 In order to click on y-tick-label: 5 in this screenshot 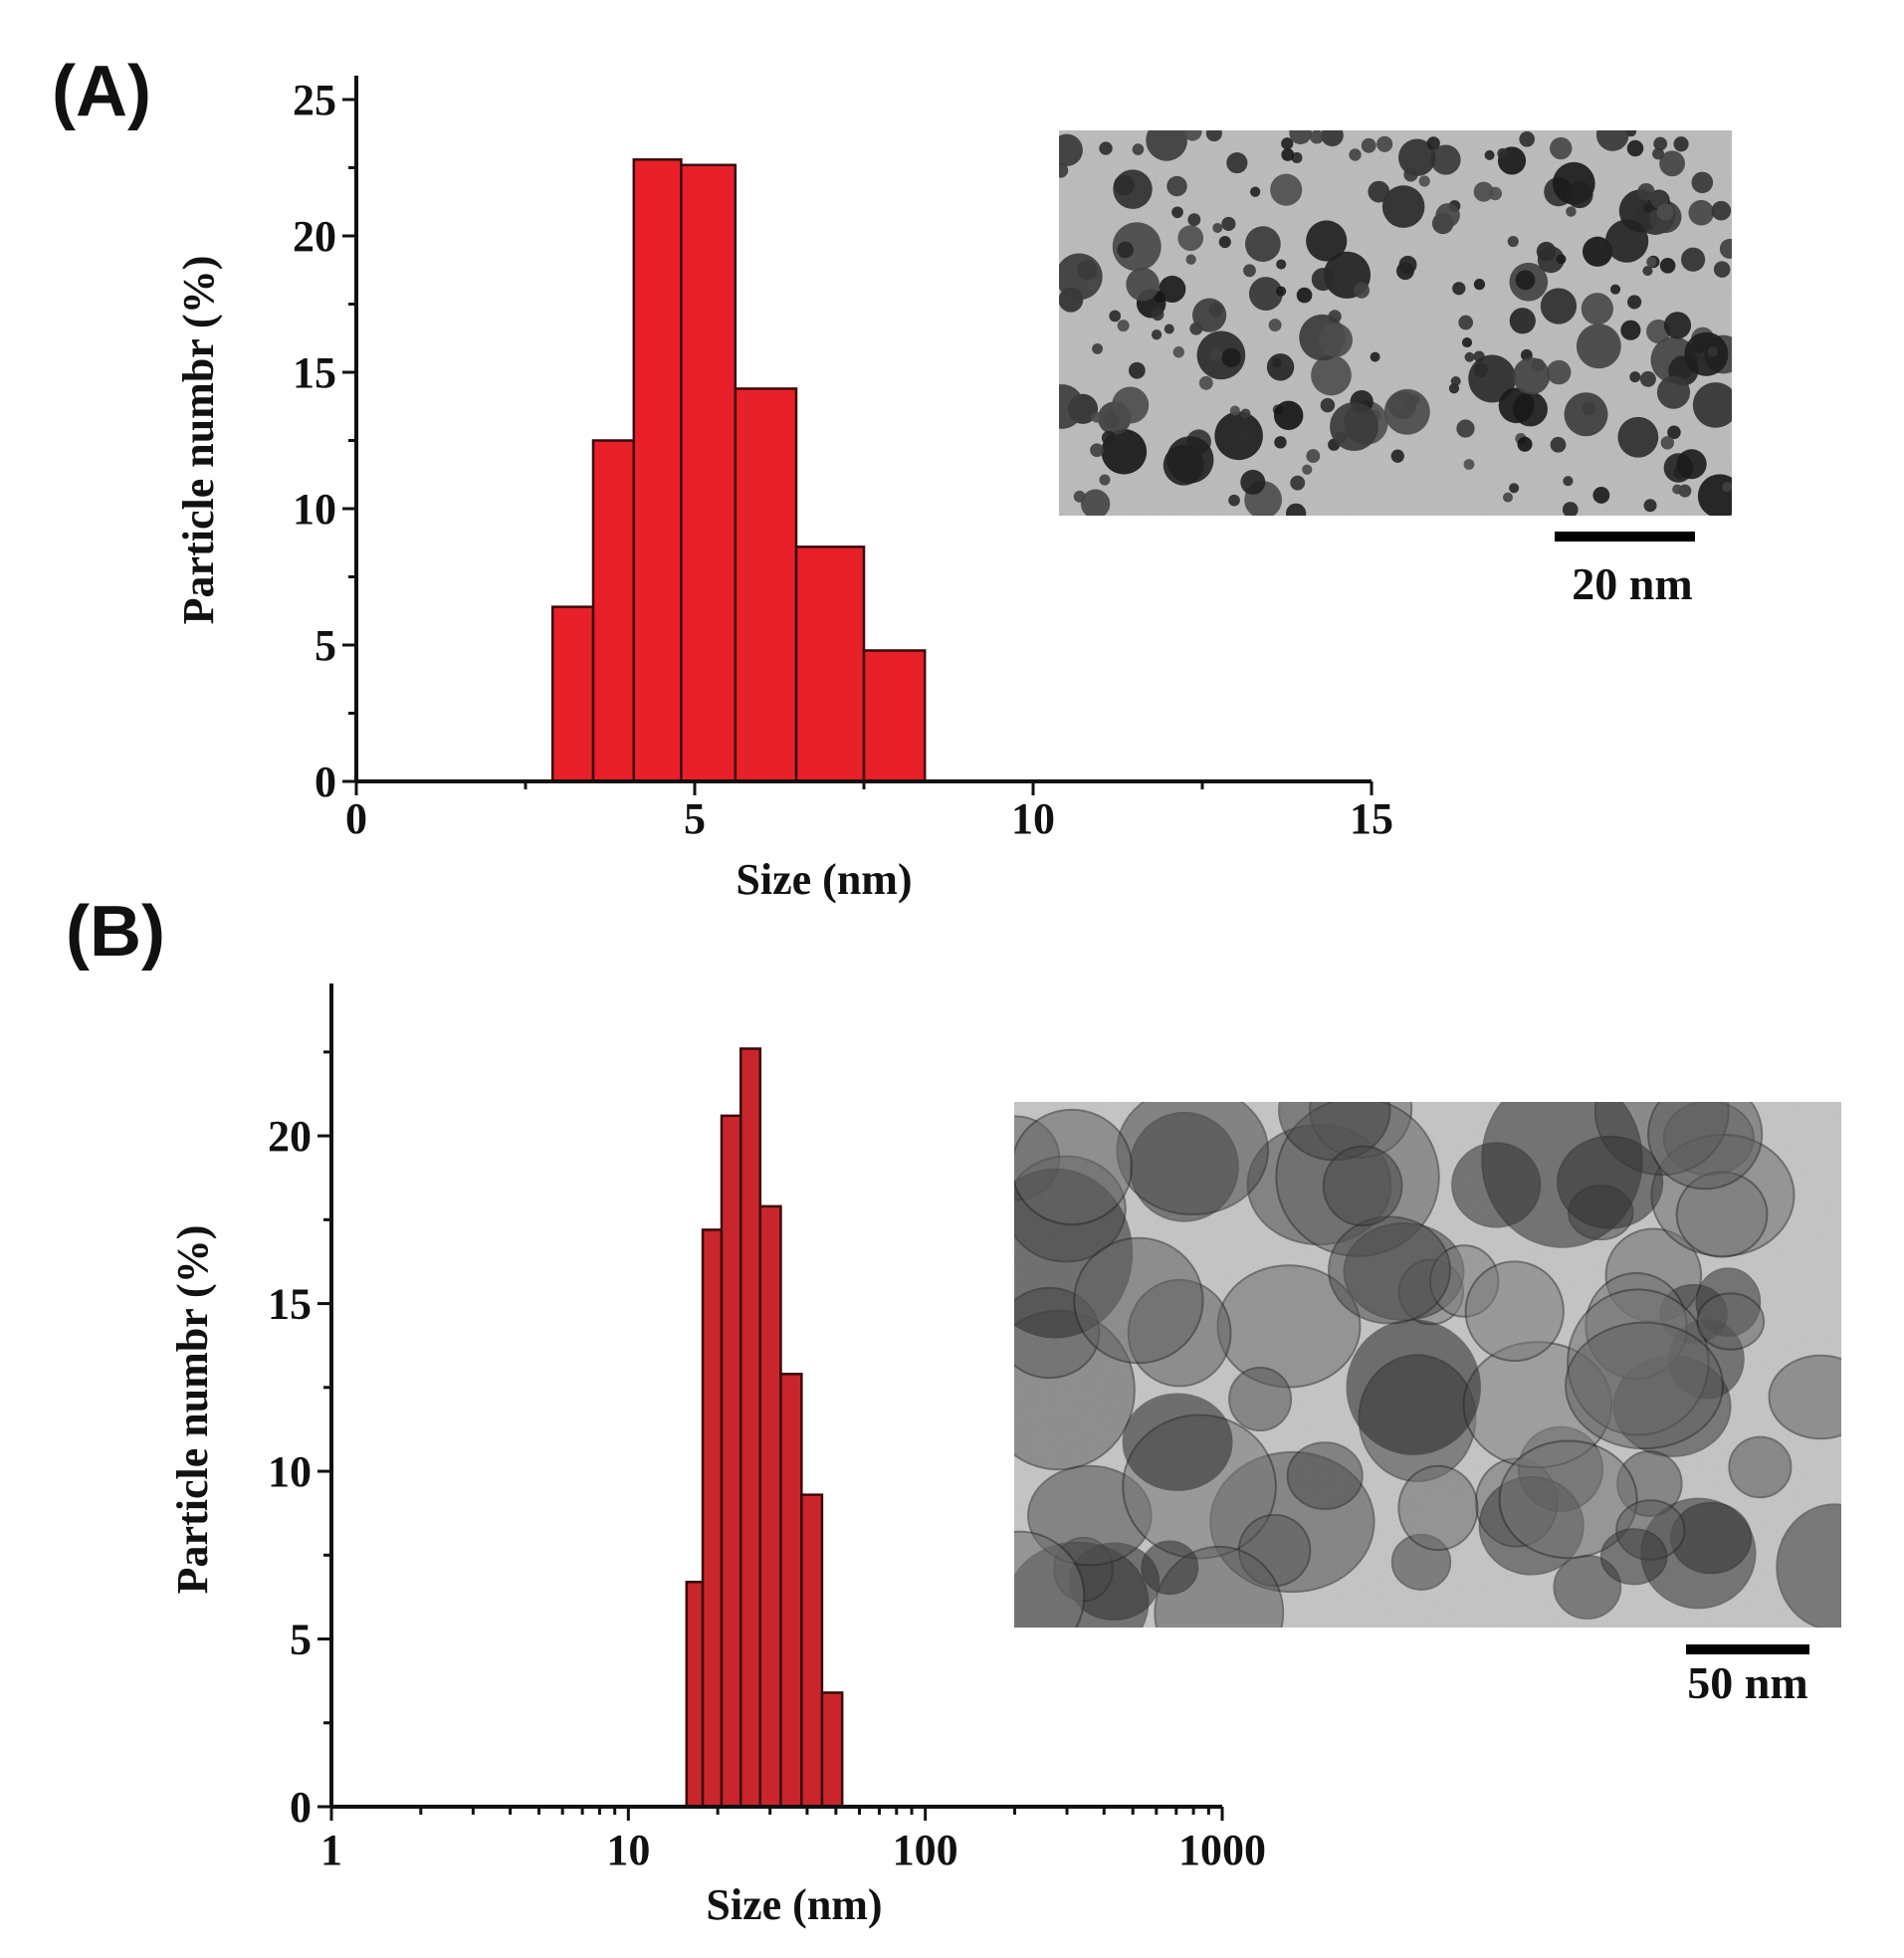, I will do `click(301, 1640)`.